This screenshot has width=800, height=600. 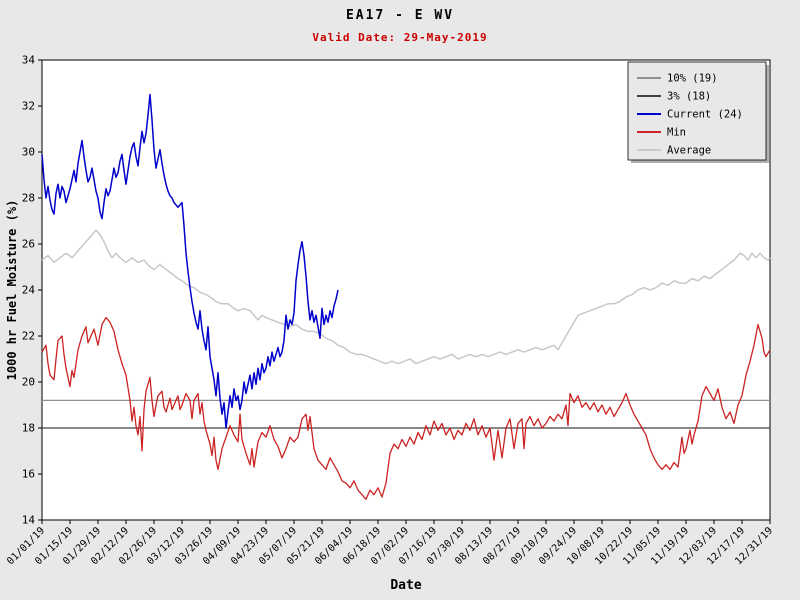 What do you see at coordinates (689, 151) in the screenshot?
I see `legend-label: Average` at bounding box center [689, 151].